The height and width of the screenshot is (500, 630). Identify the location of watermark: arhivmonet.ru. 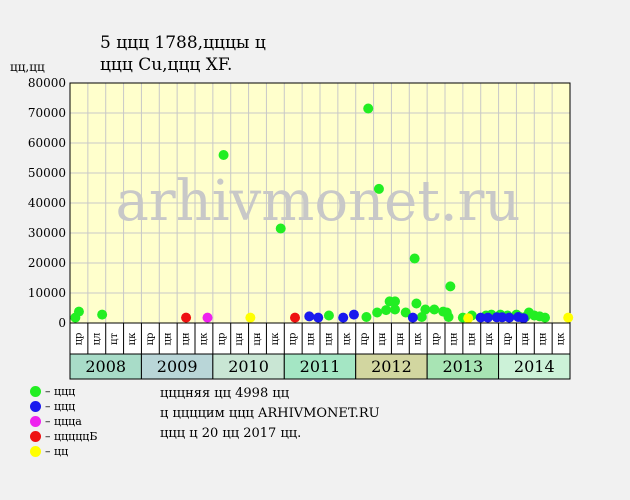
(318, 201).